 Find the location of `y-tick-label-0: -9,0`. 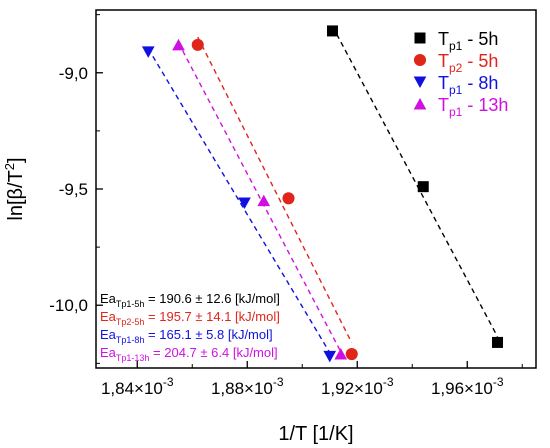

y-tick-label-0: -9,0 is located at coordinates (73, 73).